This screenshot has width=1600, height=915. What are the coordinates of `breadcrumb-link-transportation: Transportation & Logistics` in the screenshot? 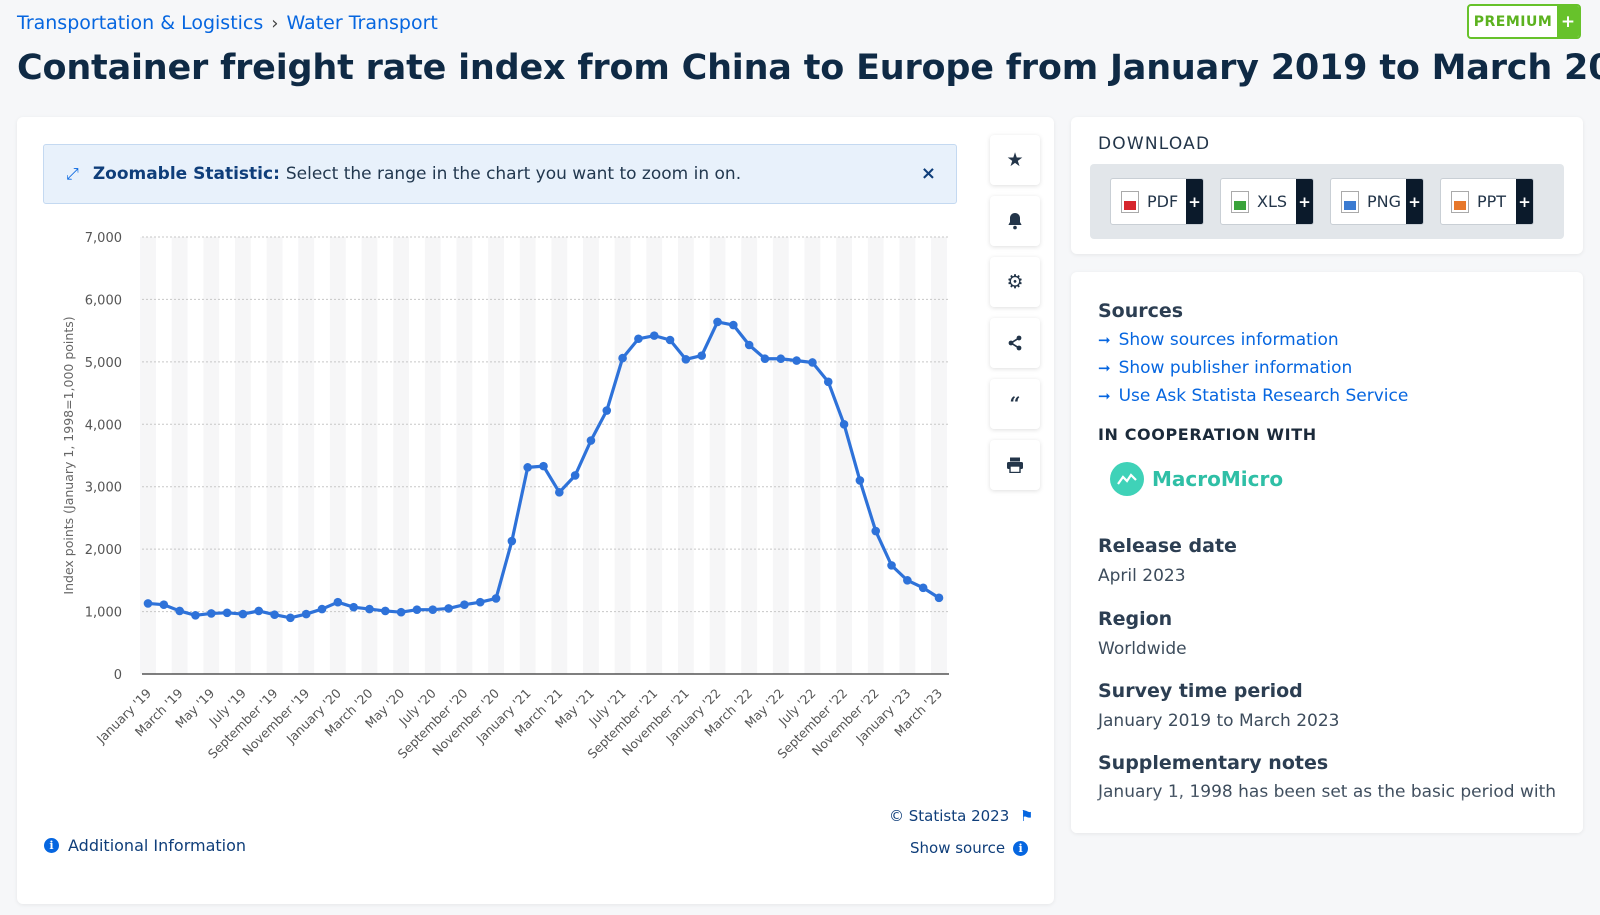 It's located at (140, 23).